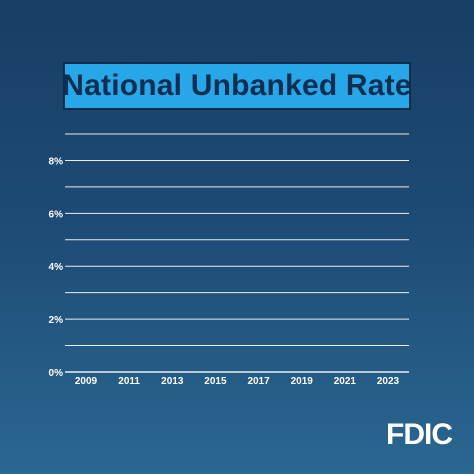 The image size is (474, 474). I want to click on chart-title: National Unbanked Rate, so click(237, 85).